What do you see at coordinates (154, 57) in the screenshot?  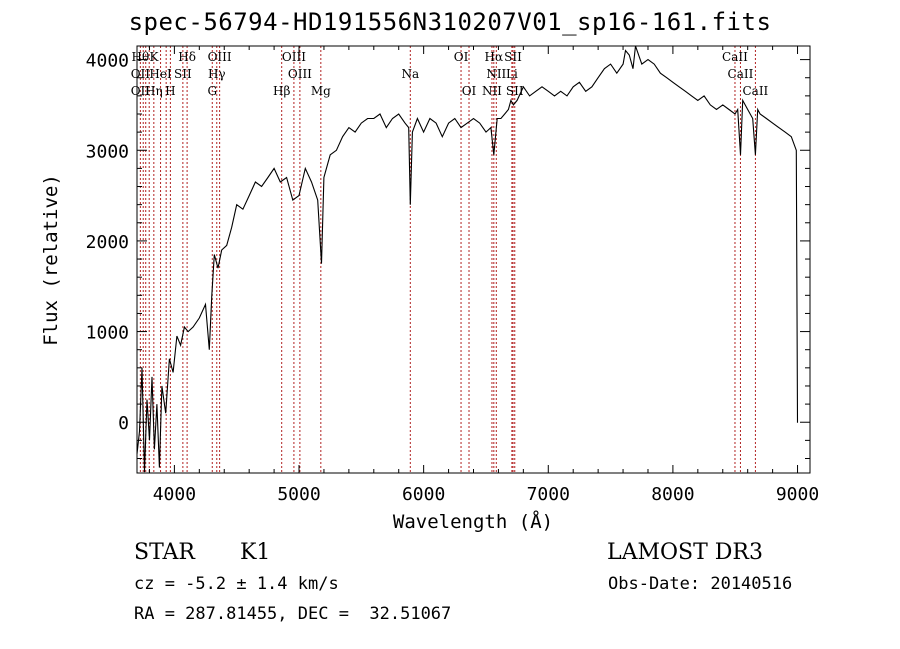 I see `marker-label: K` at bounding box center [154, 57].